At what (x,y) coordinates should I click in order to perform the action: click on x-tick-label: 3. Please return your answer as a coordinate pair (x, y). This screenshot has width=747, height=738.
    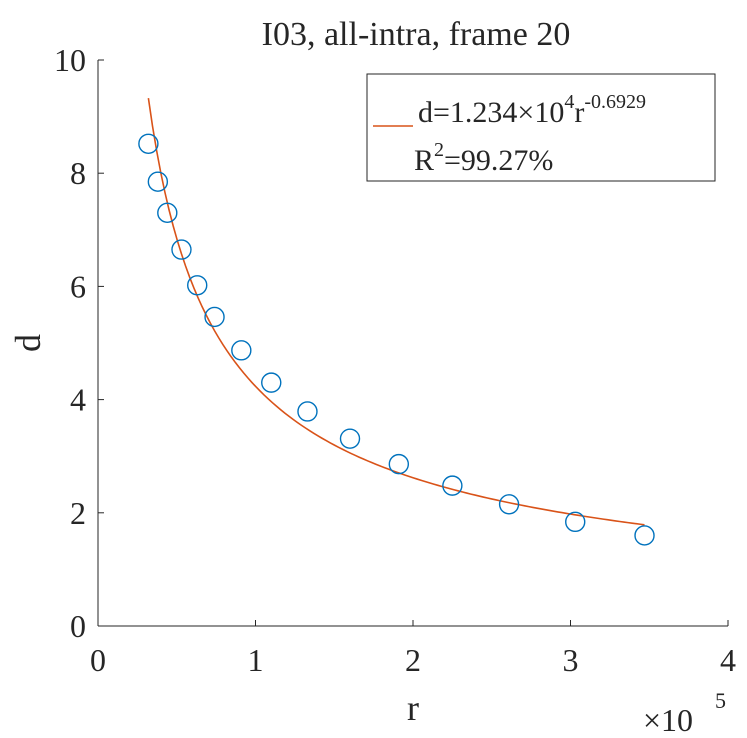
    Looking at the image, I should click on (571, 660).